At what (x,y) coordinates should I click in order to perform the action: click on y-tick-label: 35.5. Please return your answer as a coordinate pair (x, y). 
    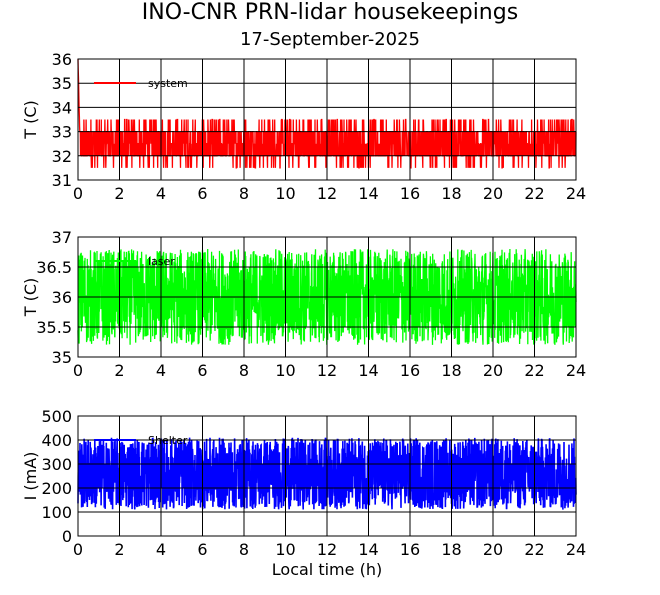
    Looking at the image, I should click on (54, 327).